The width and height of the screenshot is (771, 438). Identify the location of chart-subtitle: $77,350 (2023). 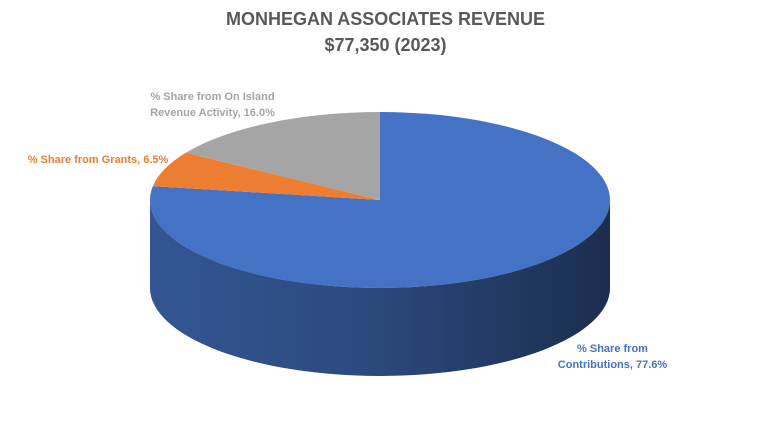
(385, 45).